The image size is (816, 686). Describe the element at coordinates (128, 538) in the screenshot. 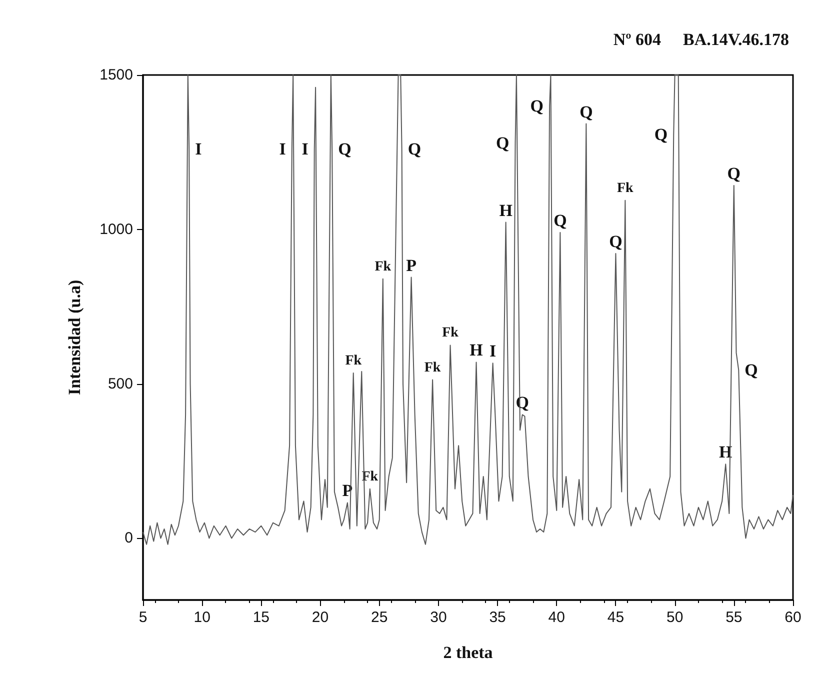

I see `y-tick-label: 0` at that location.